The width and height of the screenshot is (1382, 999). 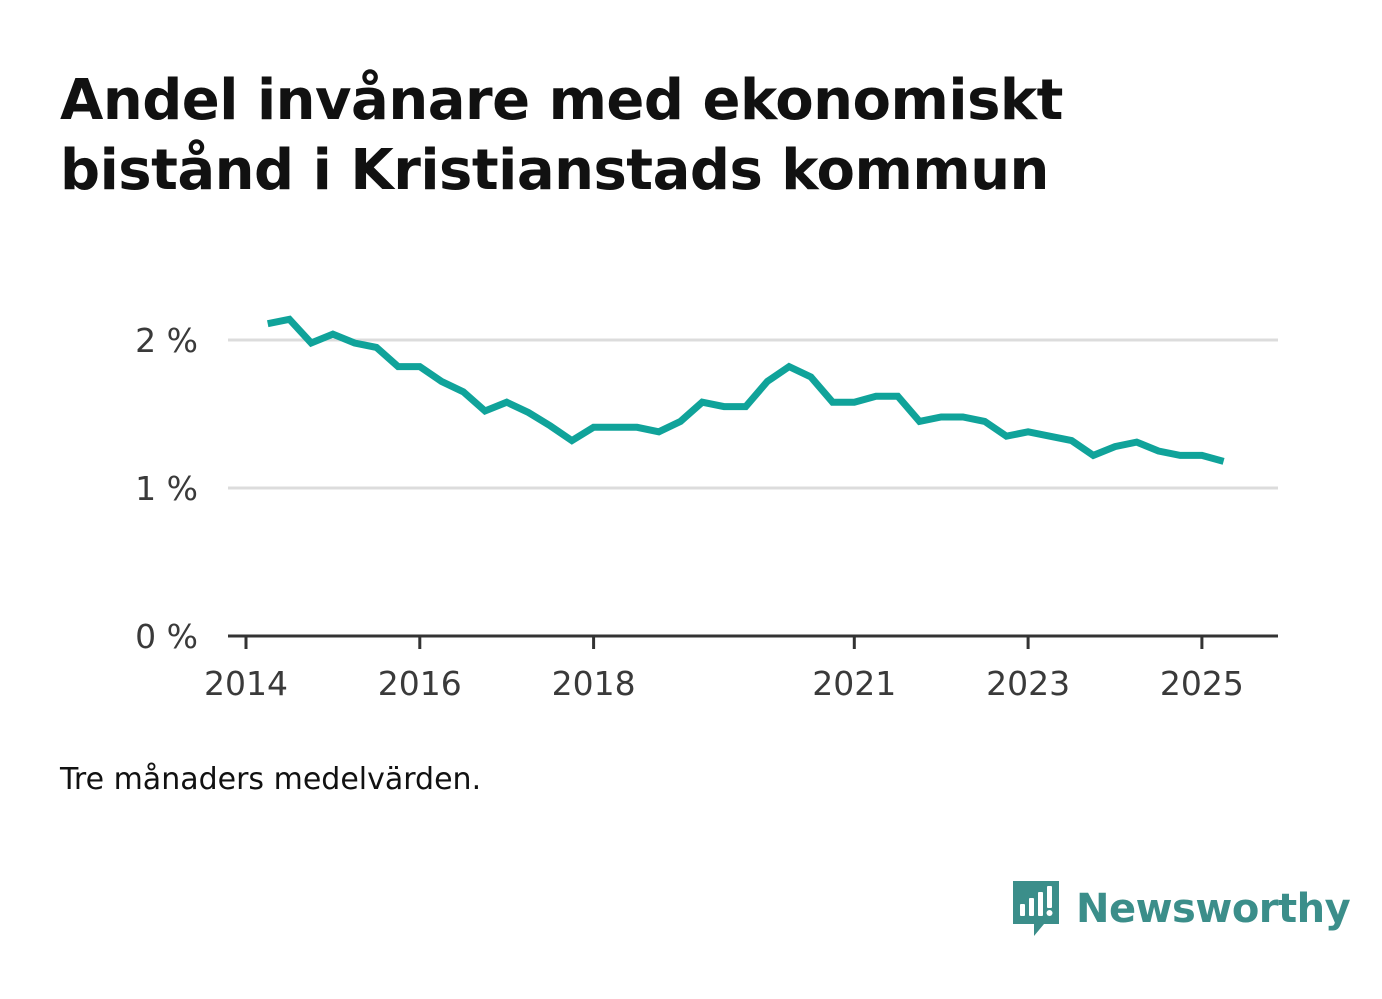 What do you see at coordinates (420, 683) in the screenshot?
I see `x-tick-label: 2016` at bounding box center [420, 683].